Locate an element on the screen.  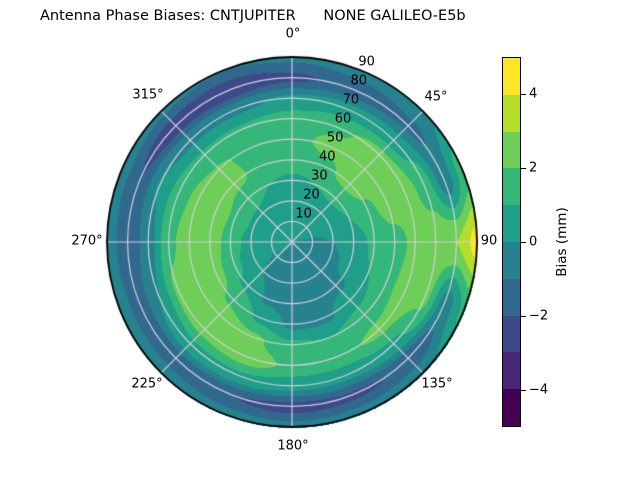
colorbar is located at coordinates (511, 242).